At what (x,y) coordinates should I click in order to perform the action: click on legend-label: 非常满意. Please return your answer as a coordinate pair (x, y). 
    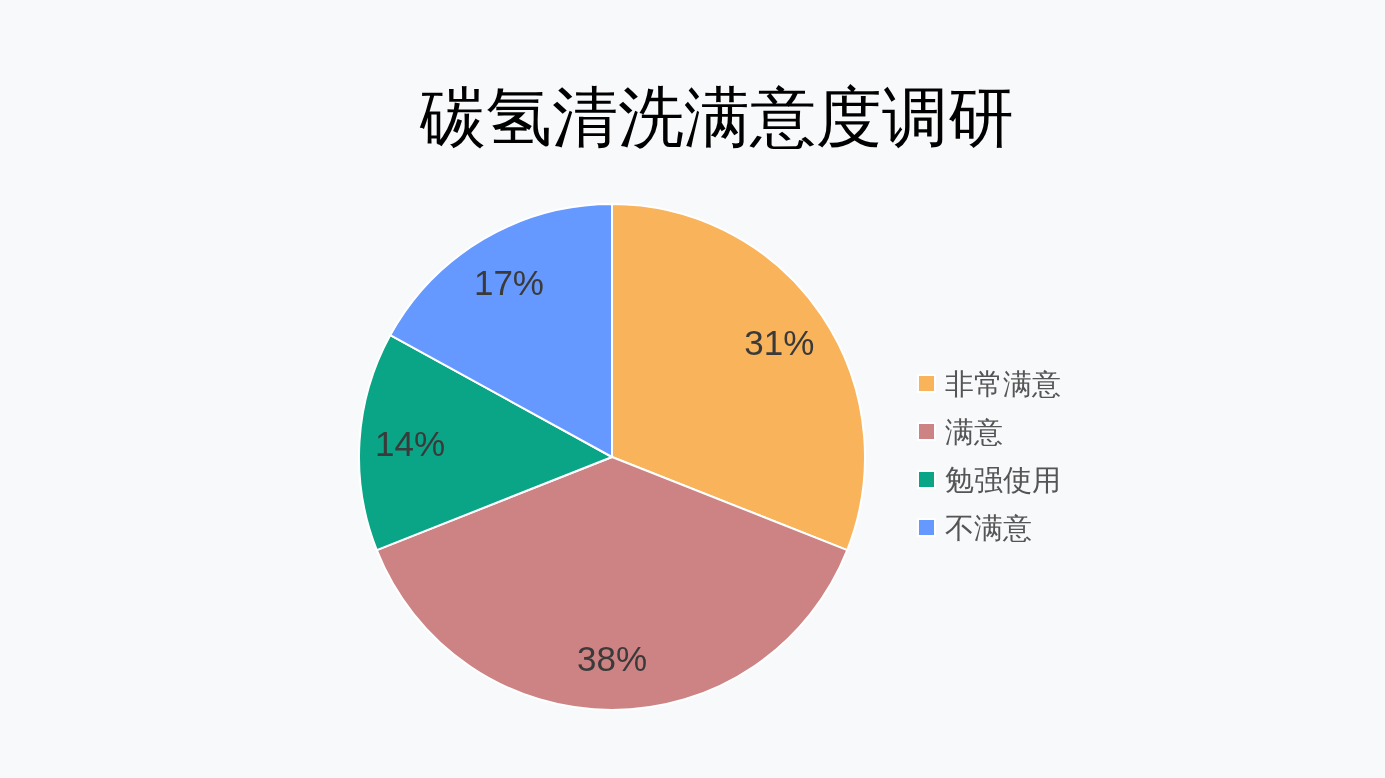
    Looking at the image, I should click on (1003, 384).